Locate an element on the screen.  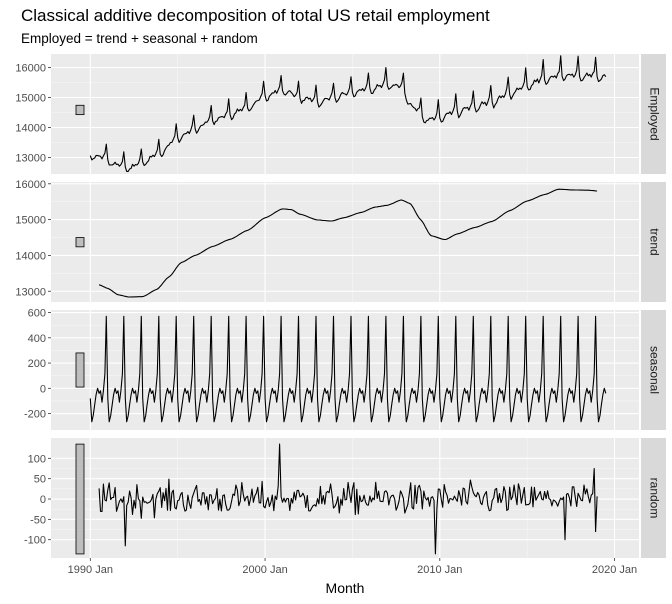
facet-label: Employed is located at coordinates (654, 113).